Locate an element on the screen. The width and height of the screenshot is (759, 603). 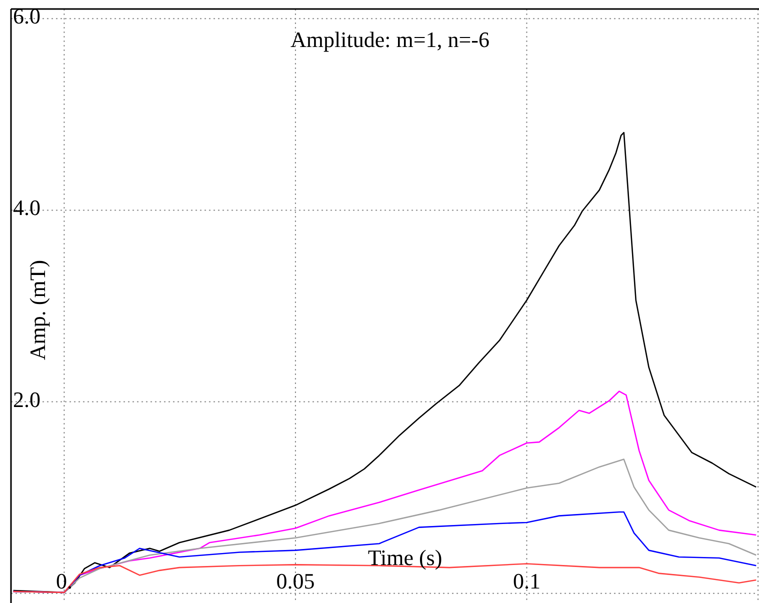
y-tick-label: 6.0 is located at coordinates (26, 16).